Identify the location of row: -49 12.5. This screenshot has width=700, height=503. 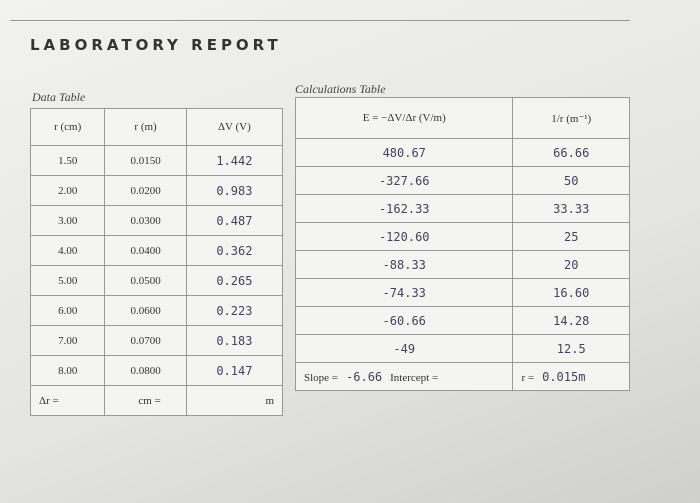
(462, 348).